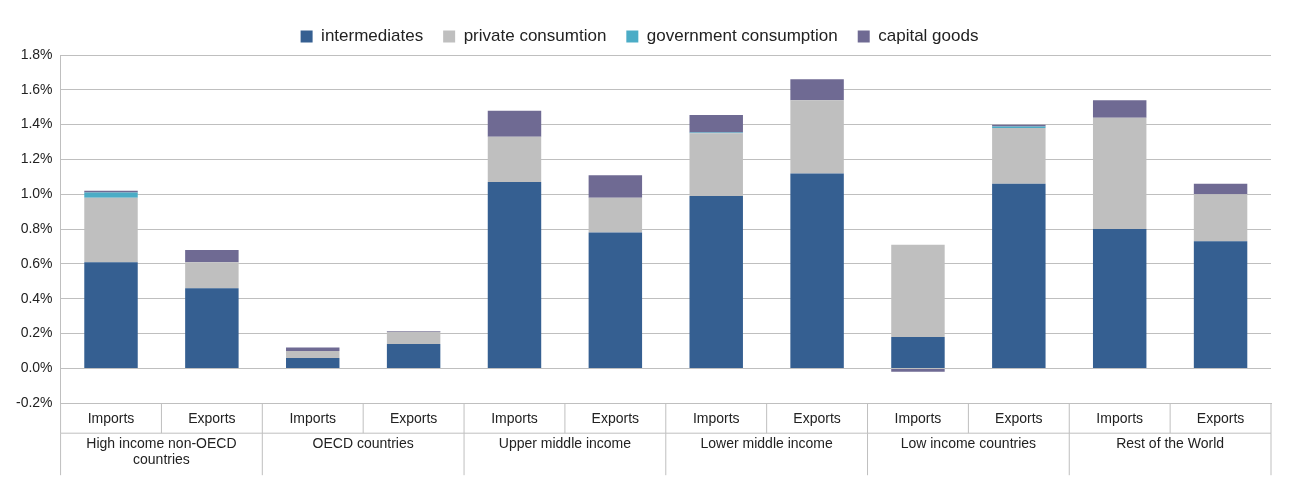  Describe the element at coordinates (742, 36) in the screenshot. I see `legend-label: government consumption` at that location.